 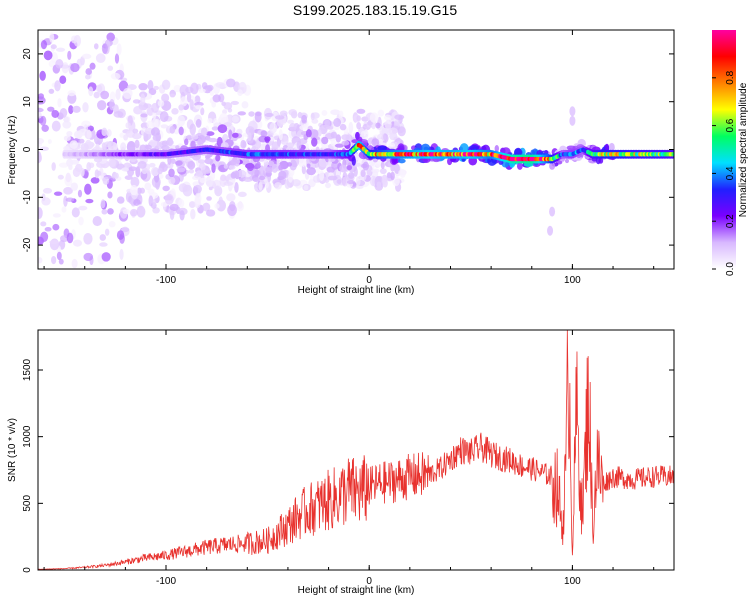 I want to click on page-title: S199.2025.183.15.19.G15, so click(x=375, y=10).